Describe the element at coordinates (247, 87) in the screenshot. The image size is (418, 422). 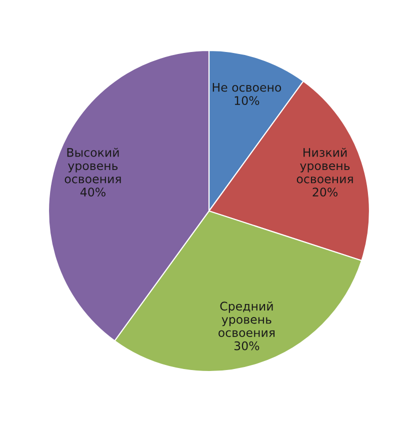
I see `slice-label: Не освоено` at that location.